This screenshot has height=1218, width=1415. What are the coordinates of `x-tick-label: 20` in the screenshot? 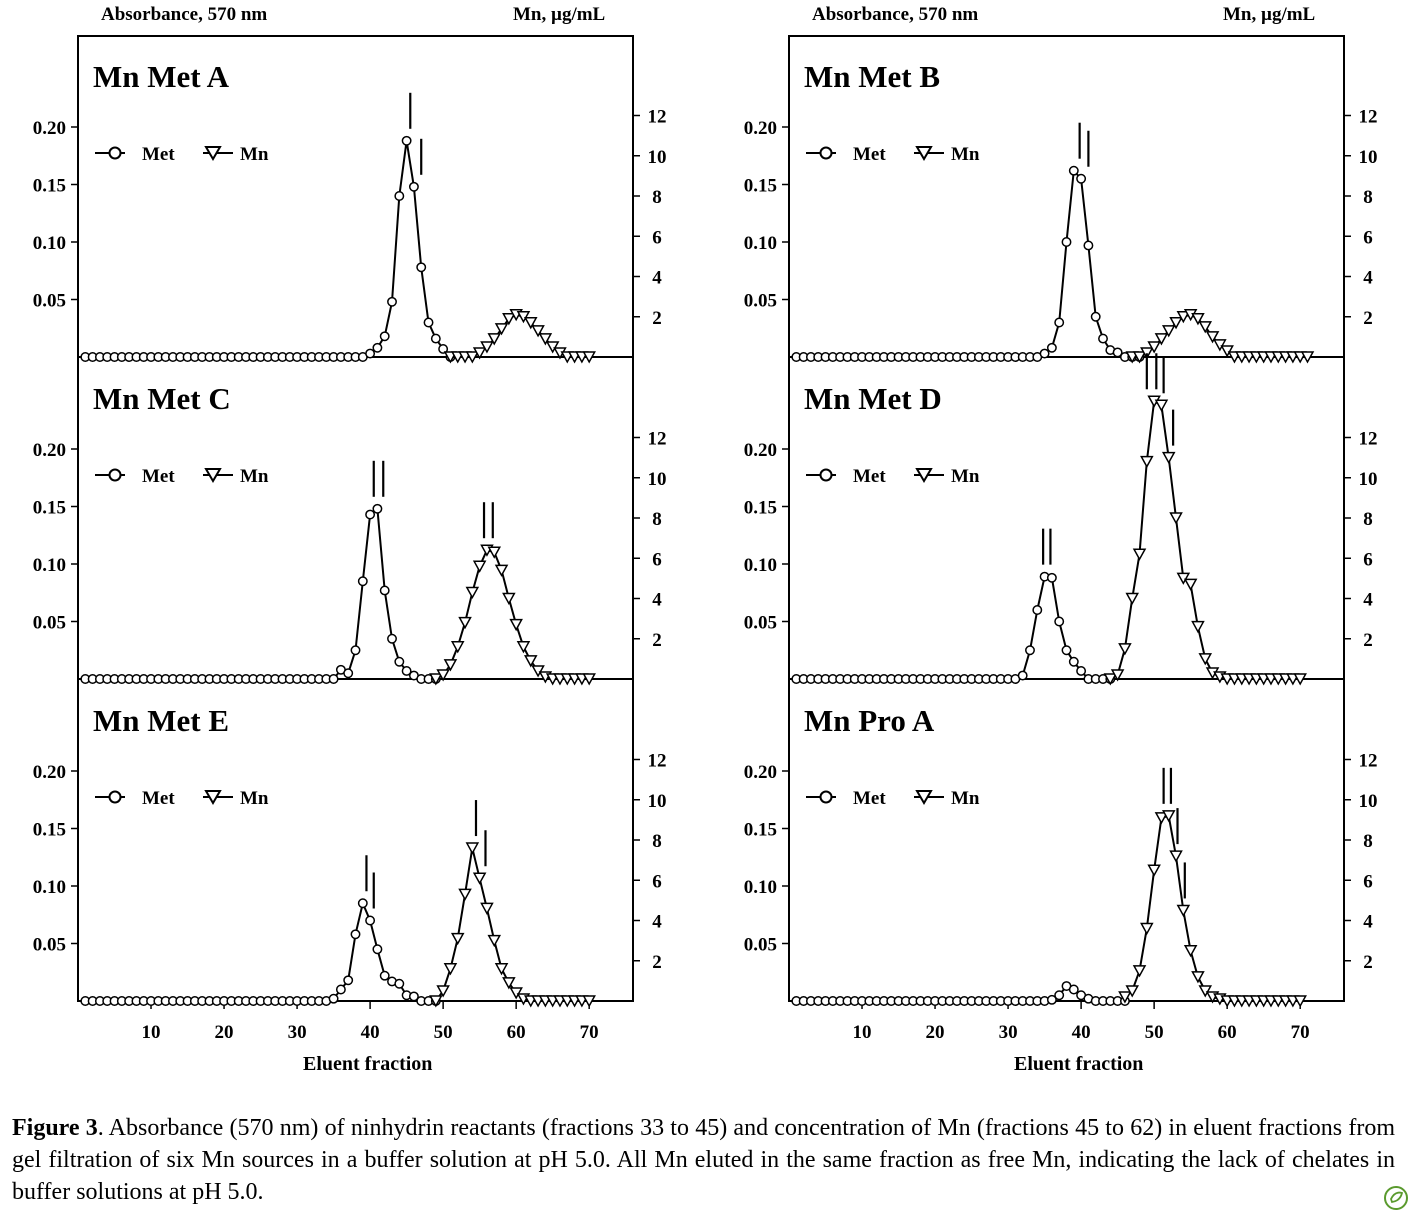 It's located at (224, 1032).